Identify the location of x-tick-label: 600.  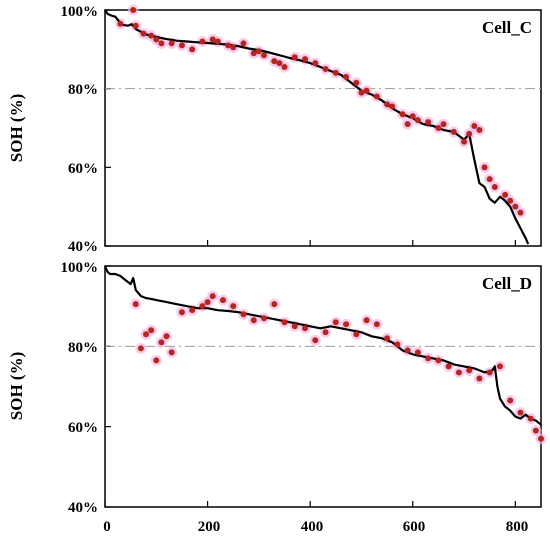
(414, 527).